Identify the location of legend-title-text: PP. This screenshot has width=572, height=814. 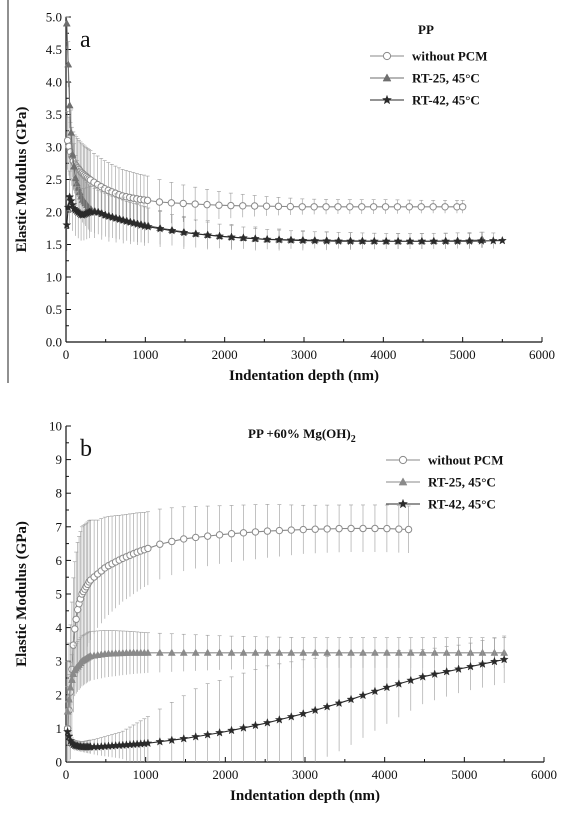
(426, 29).